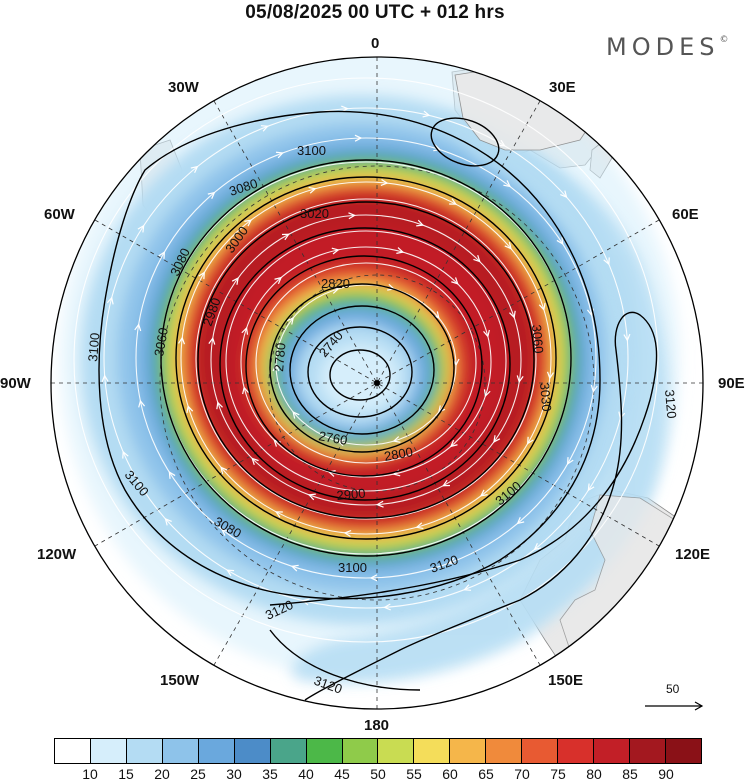 The width and height of the screenshot is (750, 782). What do you see at coordinates (352, 567) in the screenshot?
I see `contour-label: 3100` at bounding box center [352, 567].